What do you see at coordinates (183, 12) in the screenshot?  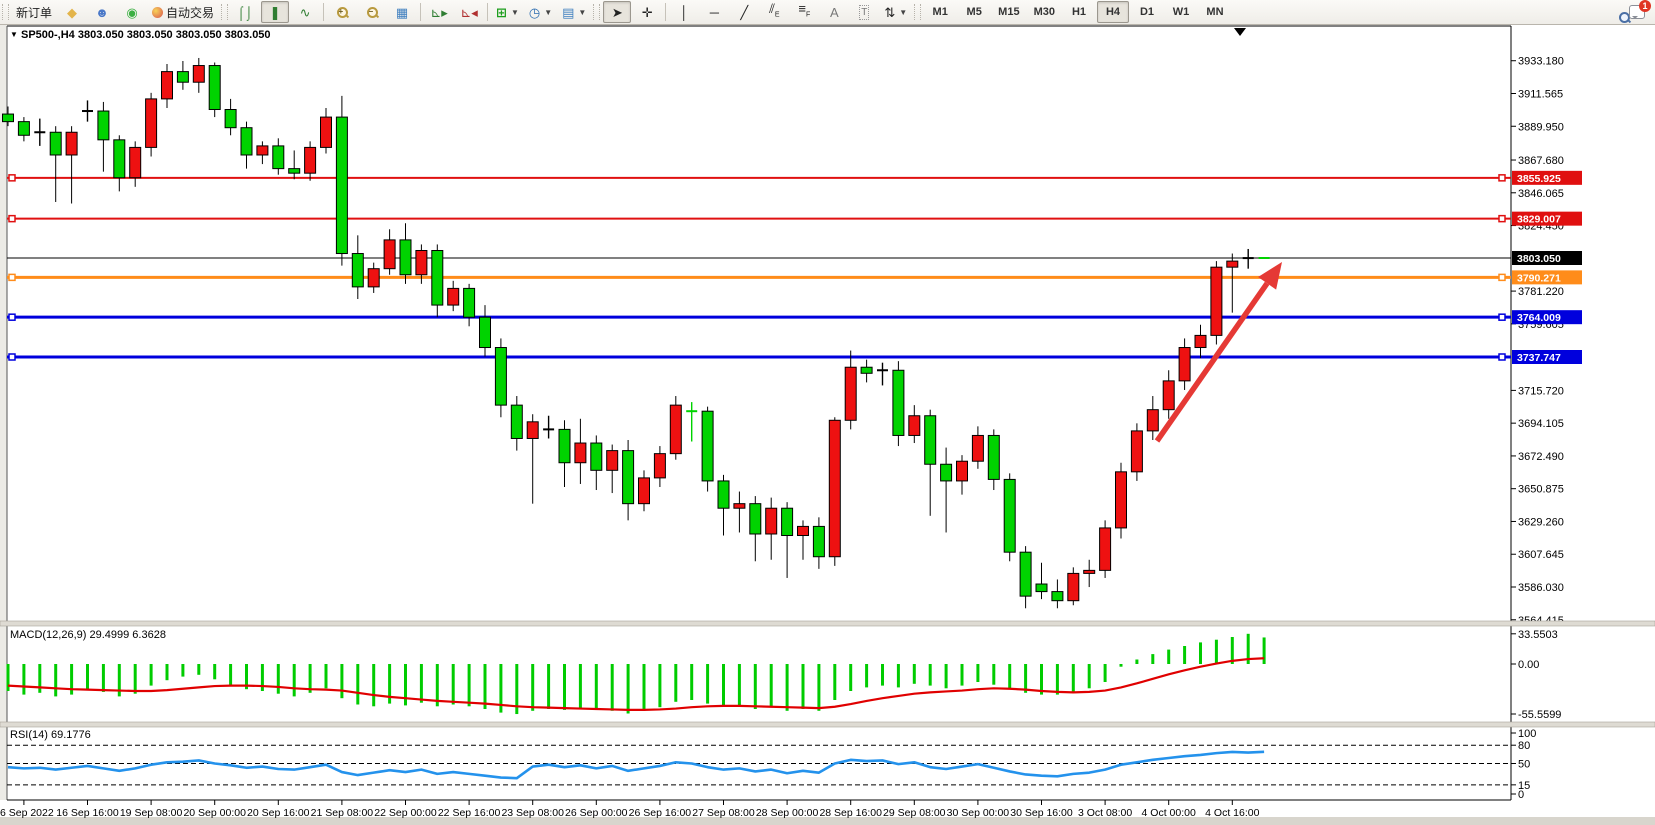 I see `auto-trading-button: 自动交易` at bounding box center [183, 12].